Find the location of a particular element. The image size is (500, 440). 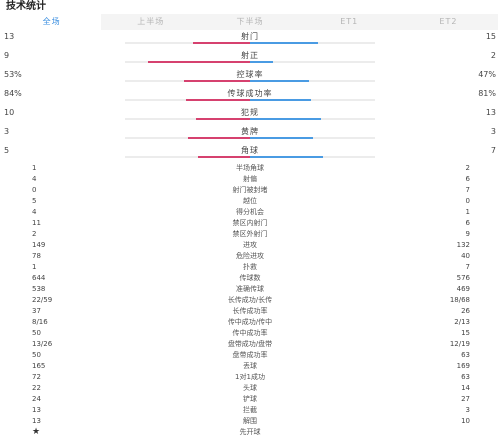

detail-stat-row: 13 解围 10 is located at coordinates (250, 421).